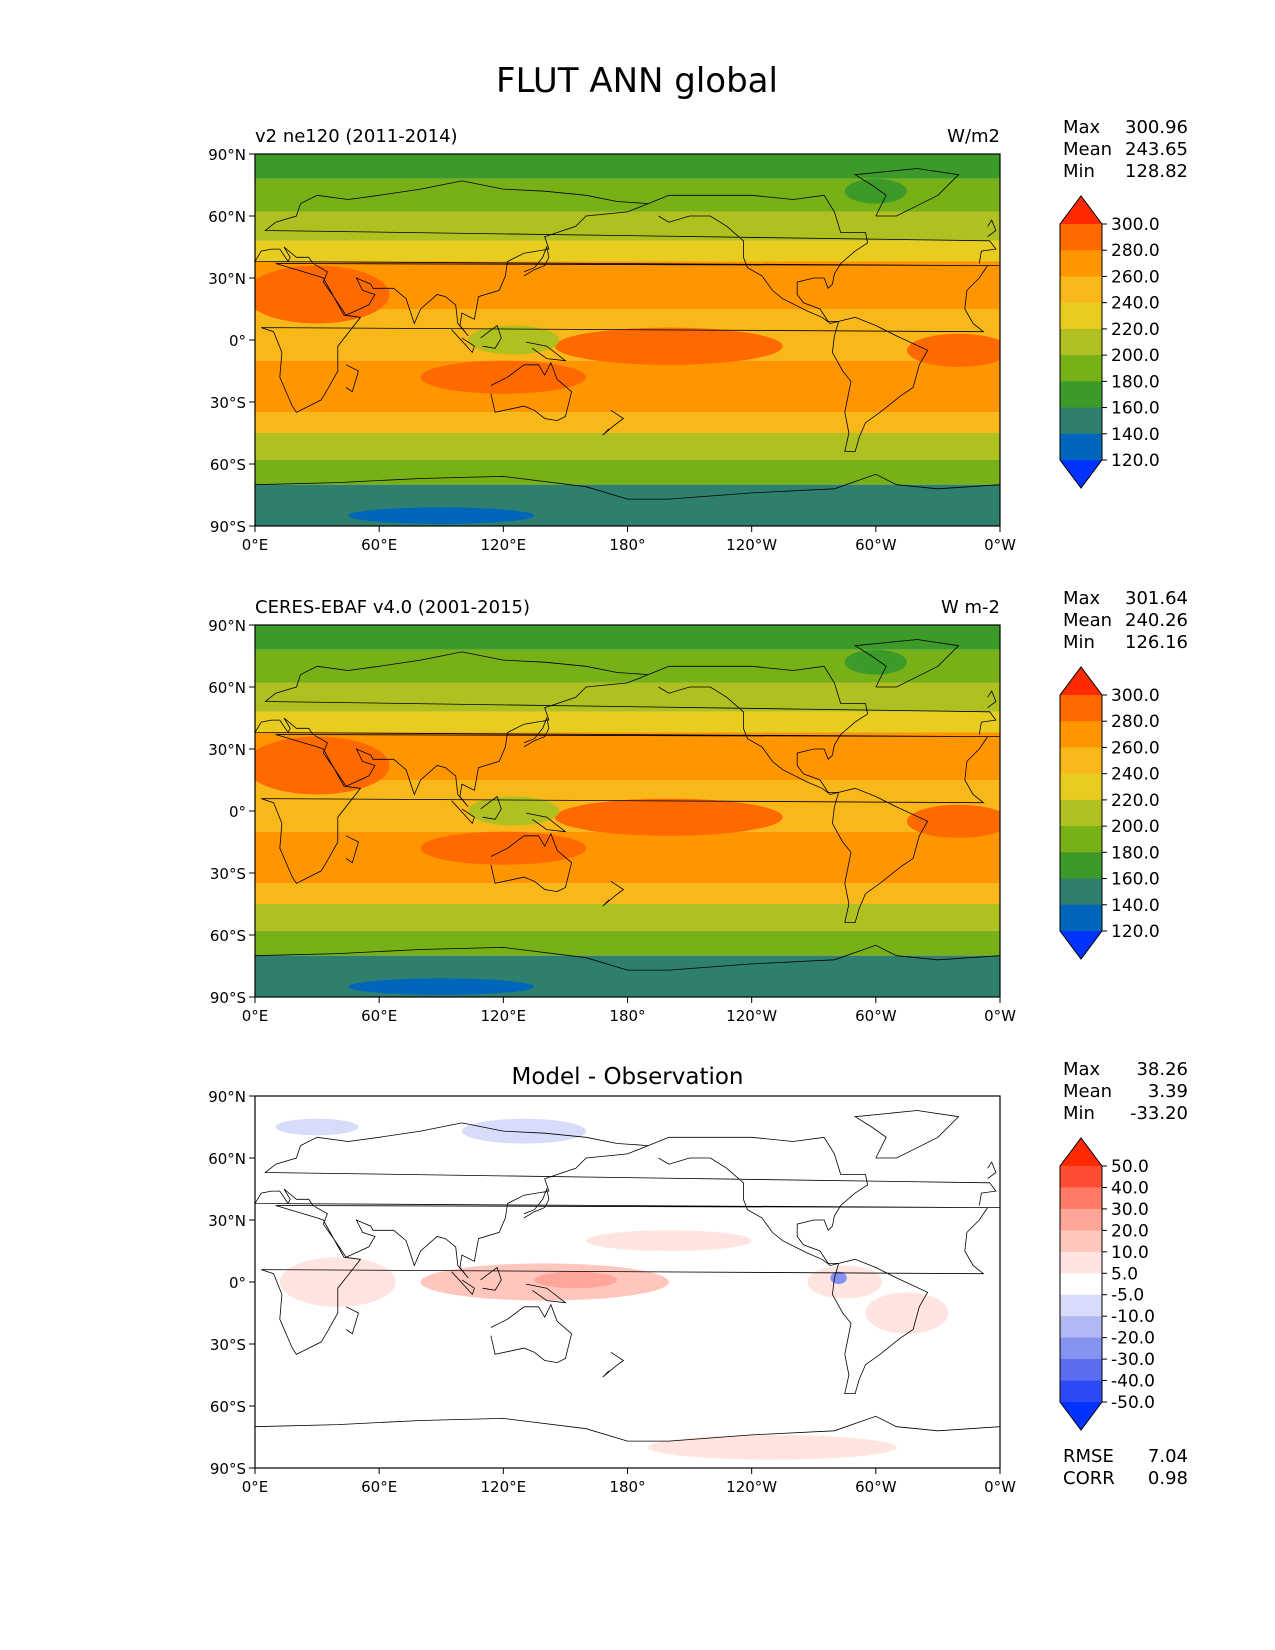  Describe the element at coordinates (1133, 1360) in the screenshot. I see `colorbar-tick-label: -30.0` at that location.